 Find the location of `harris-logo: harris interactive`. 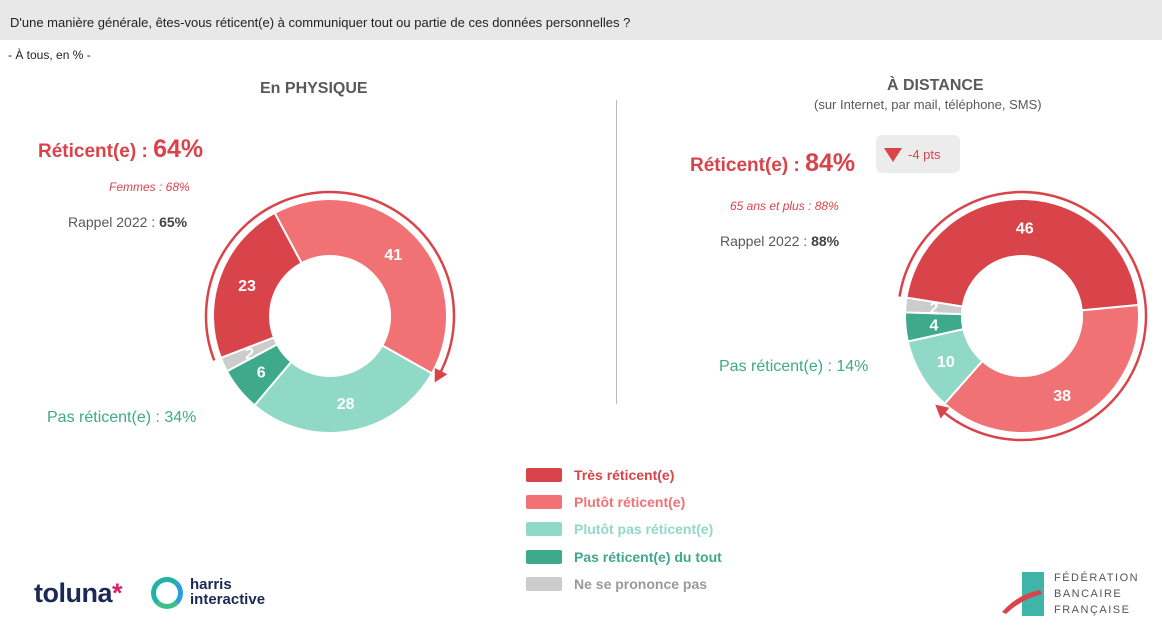

harris-logo: harris interactive is located at coordinates (227, 592).